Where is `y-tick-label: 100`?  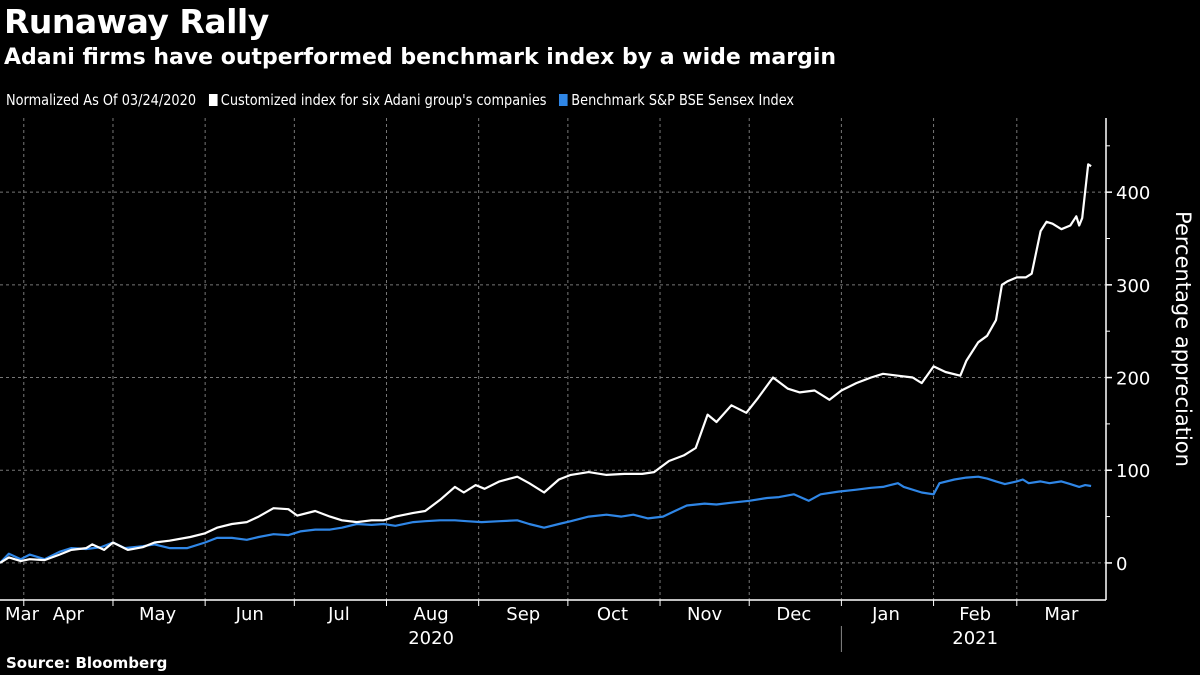
y-tick-label: 100 is located at coordinates (1133, 471).